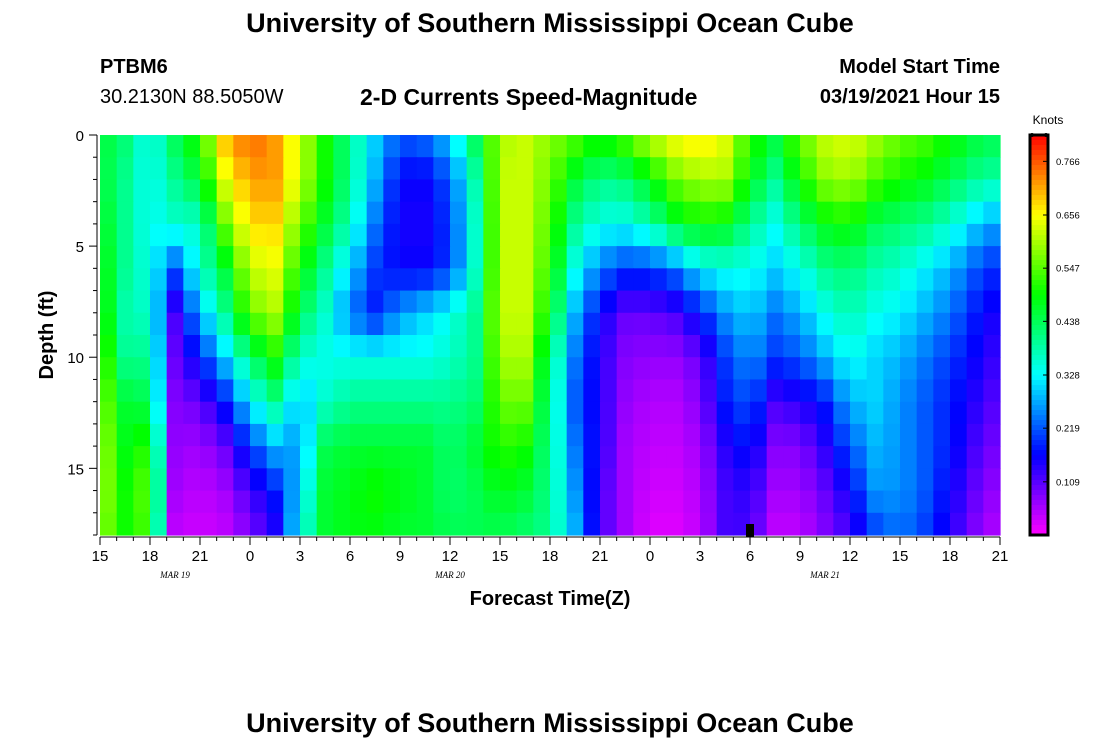  What do you see at coordinates (1068, 482) in the screenshot?
I see `colorbar-tick-label: 0.109` at bounding box center [1068, 482].